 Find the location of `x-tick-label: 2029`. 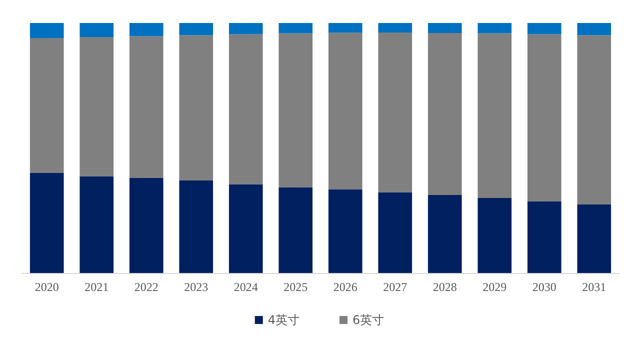

x-tick-label: 2029 is located at coordinates (494, 287).